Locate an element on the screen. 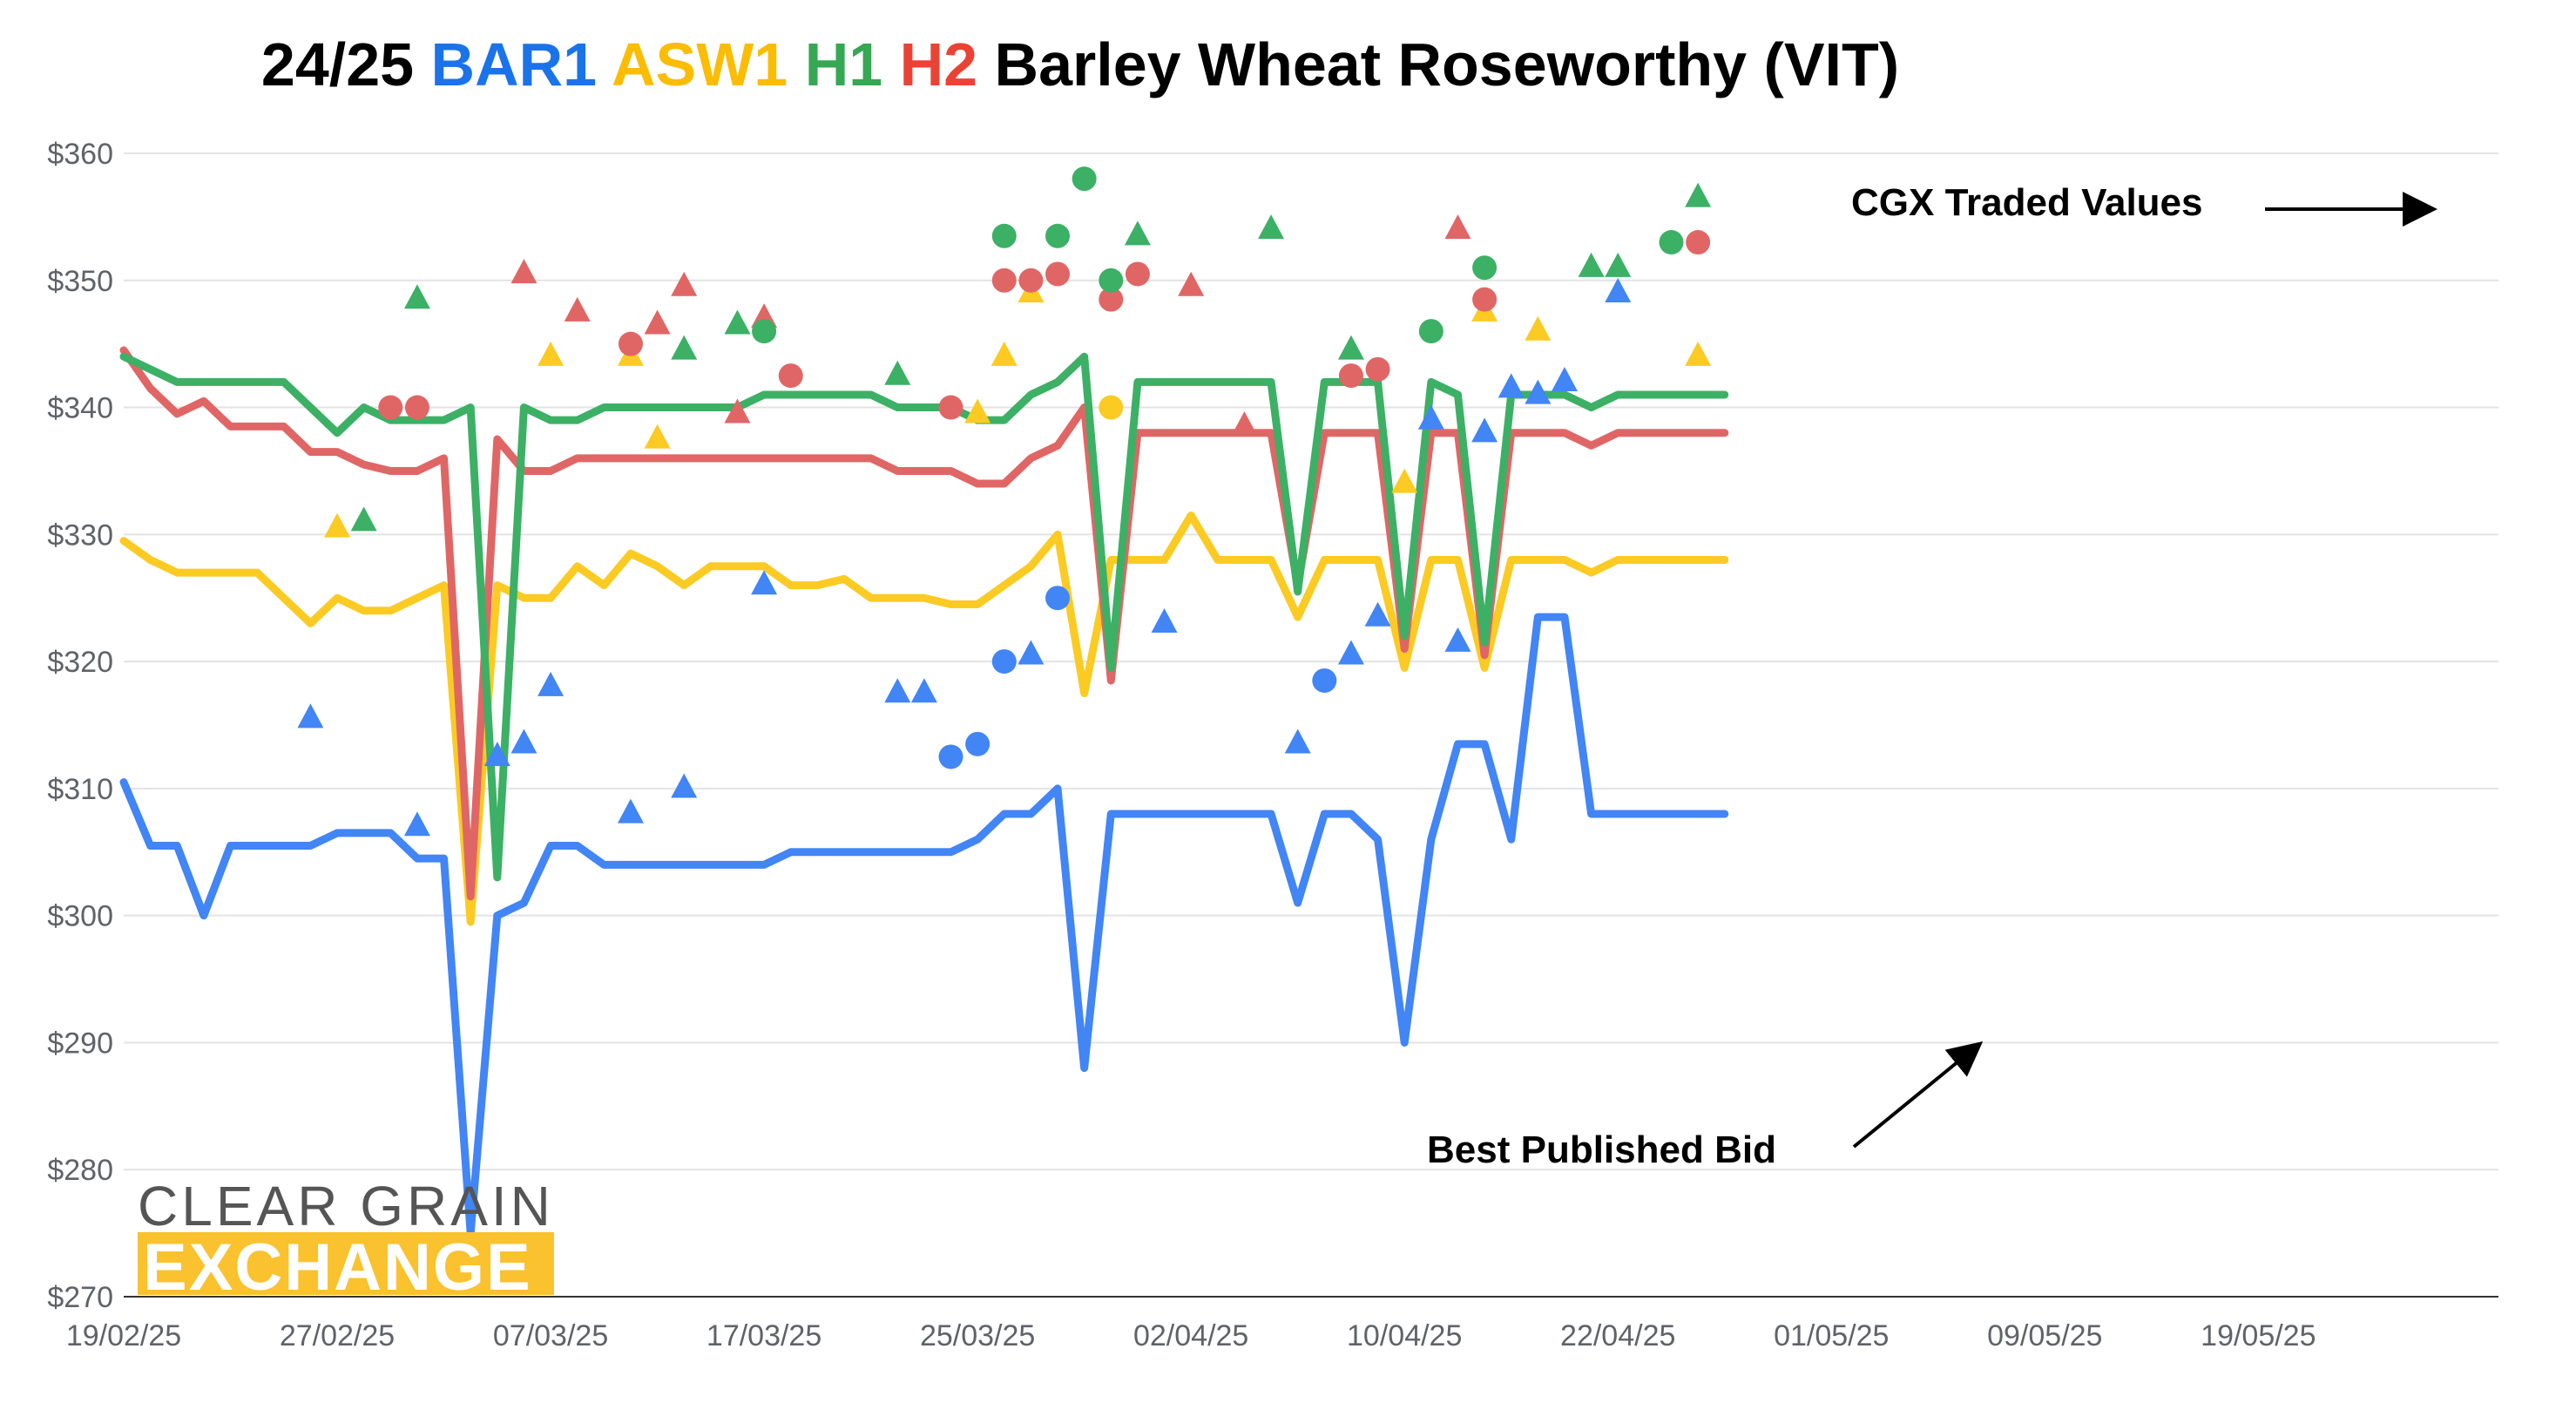 The height and width of the screenshot is (1403, 2576). y-tick-label: $300 is located at coordinates (80, 916).